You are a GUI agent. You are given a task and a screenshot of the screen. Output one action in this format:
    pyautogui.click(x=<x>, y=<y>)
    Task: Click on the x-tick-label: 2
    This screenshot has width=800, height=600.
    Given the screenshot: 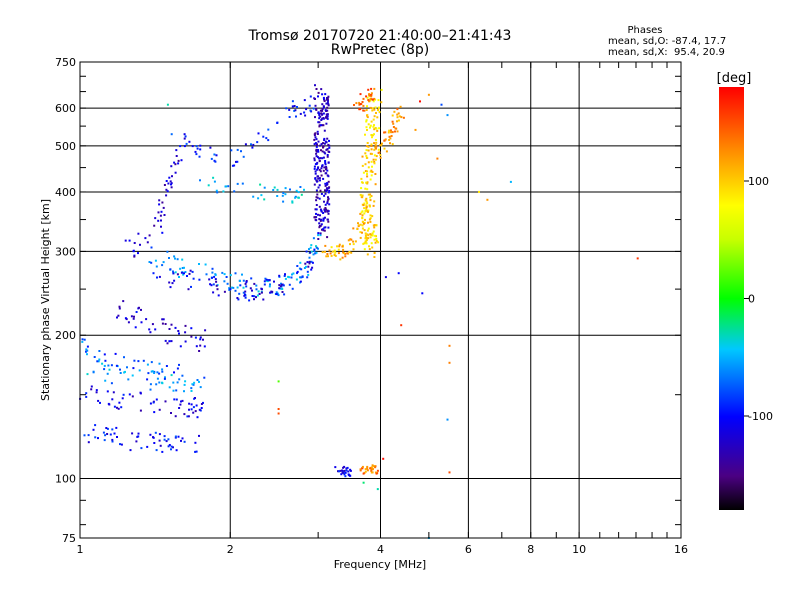 What is the action you would take?
    pyautogui.click(x=230, y=549)
    